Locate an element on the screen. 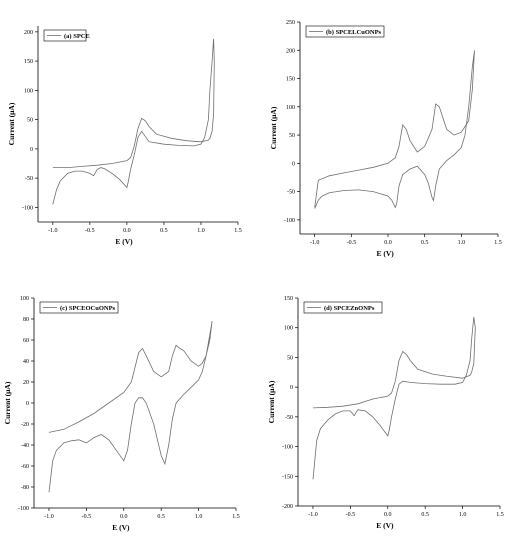  legend: (d) SPCEZnONPs is located at coordinates (343, 307).